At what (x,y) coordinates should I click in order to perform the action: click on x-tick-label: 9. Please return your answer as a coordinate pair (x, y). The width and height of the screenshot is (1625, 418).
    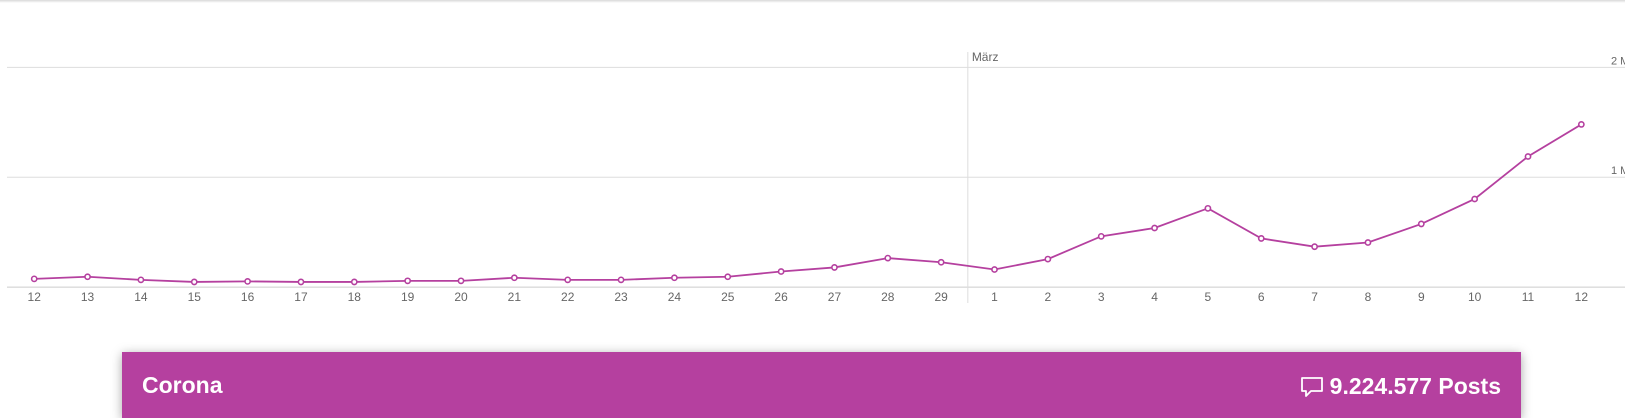
    Looking at the image, I should click on (1421, 297).